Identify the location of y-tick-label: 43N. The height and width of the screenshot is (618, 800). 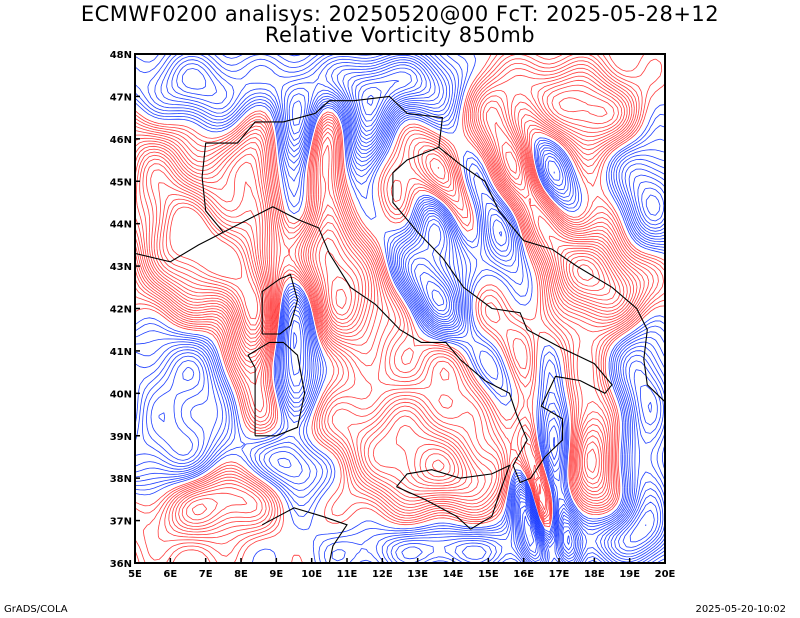
(121, 267).